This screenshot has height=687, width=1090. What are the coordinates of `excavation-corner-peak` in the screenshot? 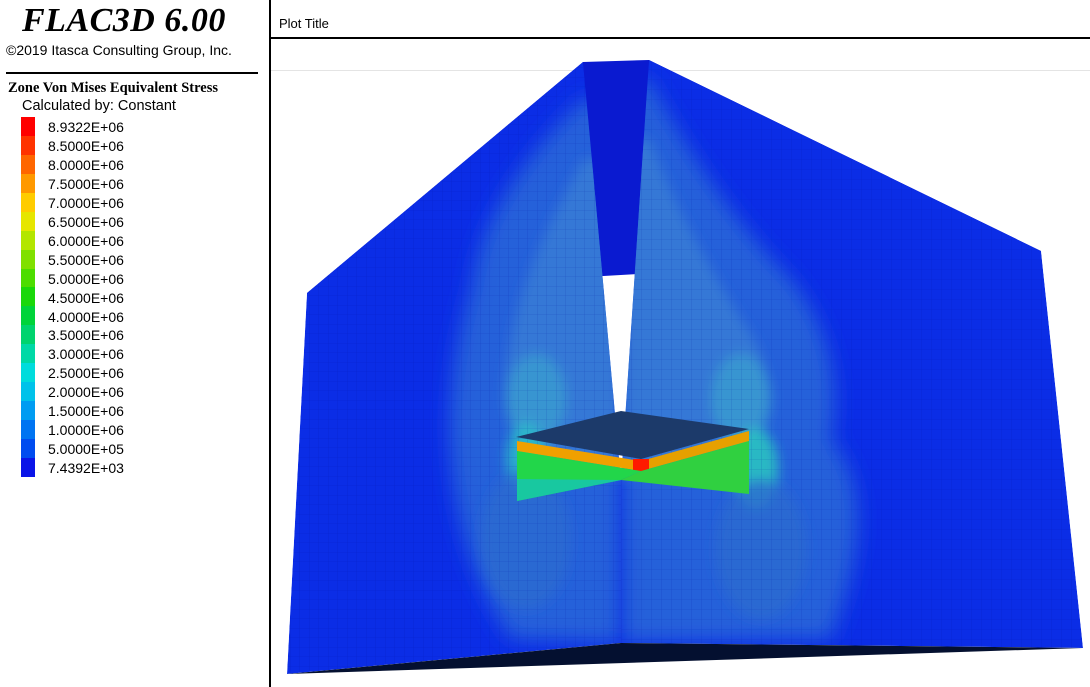 It's located at (641, 465).